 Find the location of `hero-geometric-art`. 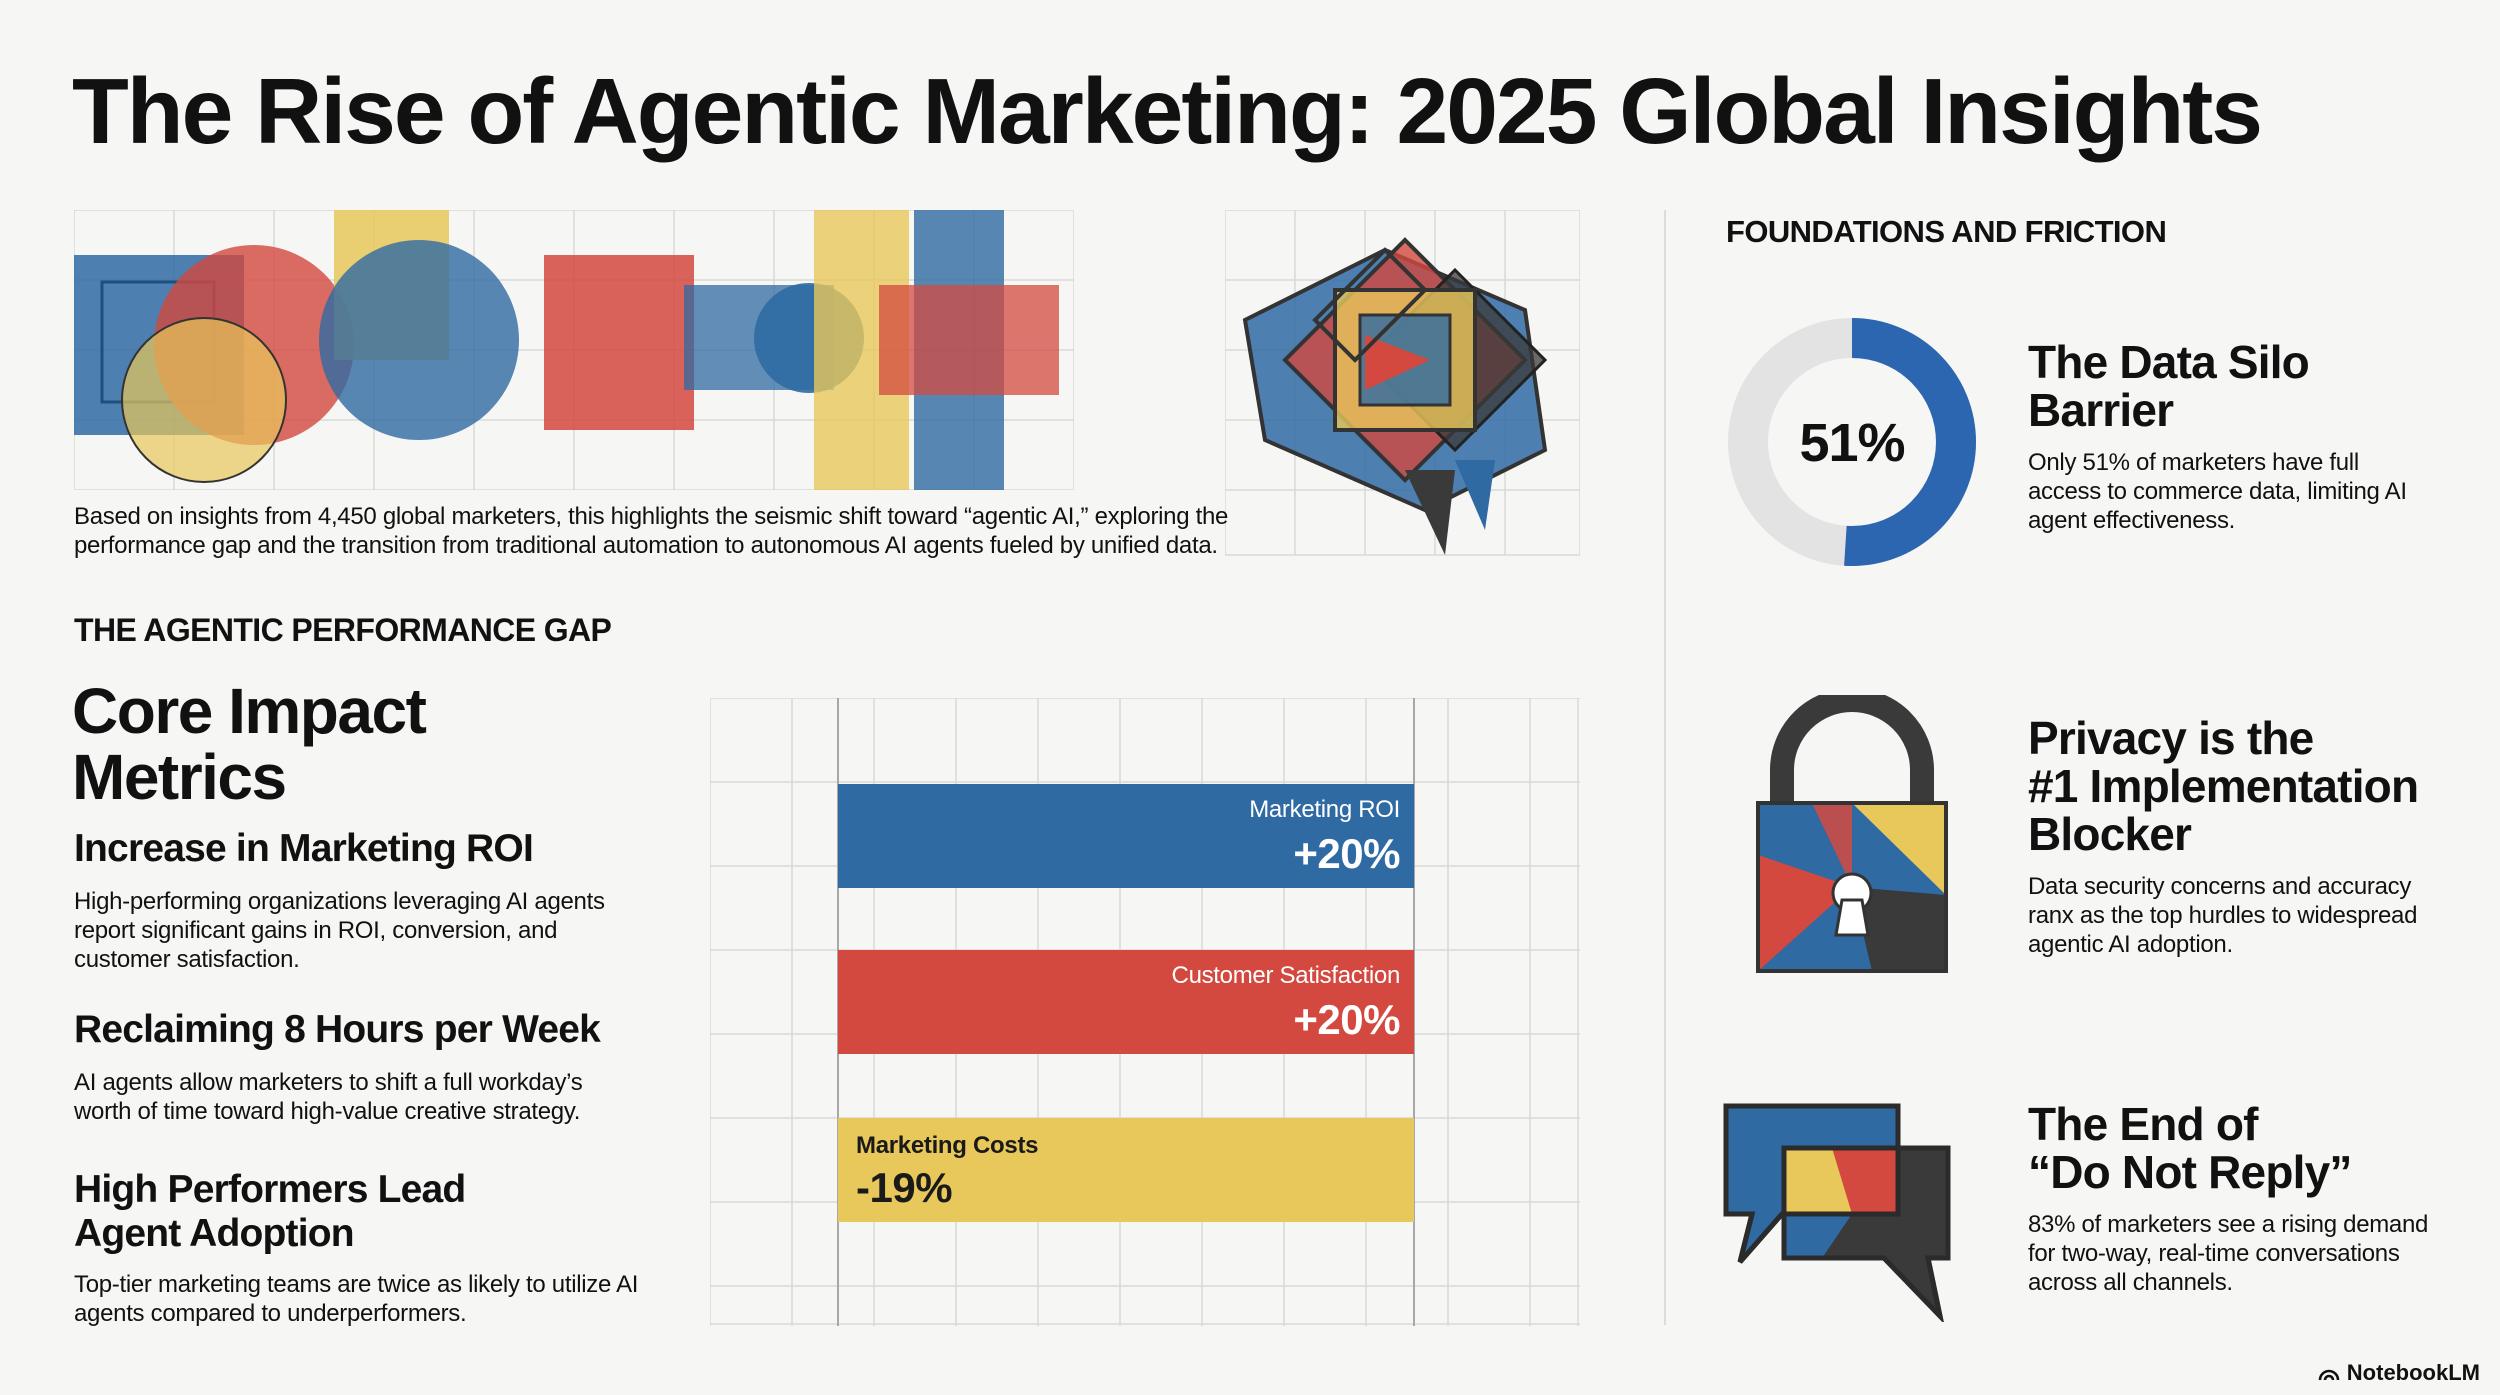

hero-geometric-art is located at coordinates (574, 350).